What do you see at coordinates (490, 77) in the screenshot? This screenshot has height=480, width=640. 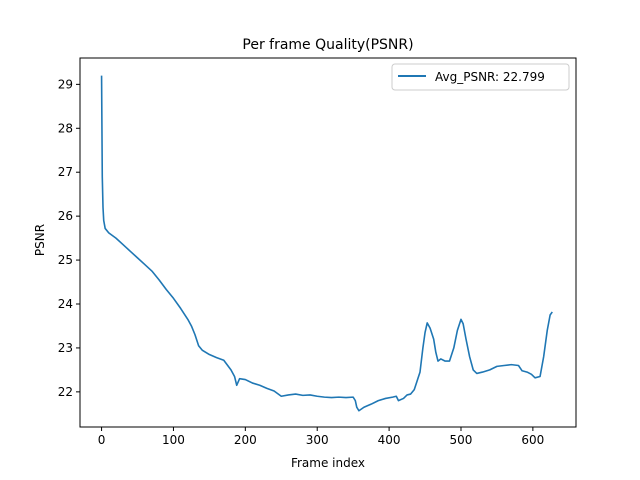 I see `legend-series-label: Avg_PSNR: 22.799` at bounding box center [490, 77].